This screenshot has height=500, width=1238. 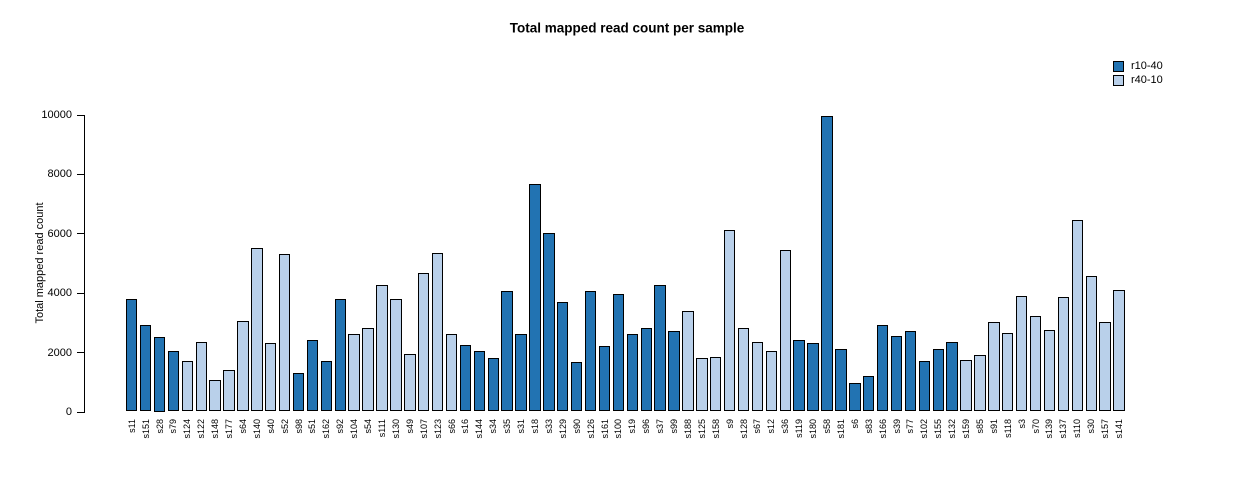 I want to click on bar-s35, so click(x=507, y=351).